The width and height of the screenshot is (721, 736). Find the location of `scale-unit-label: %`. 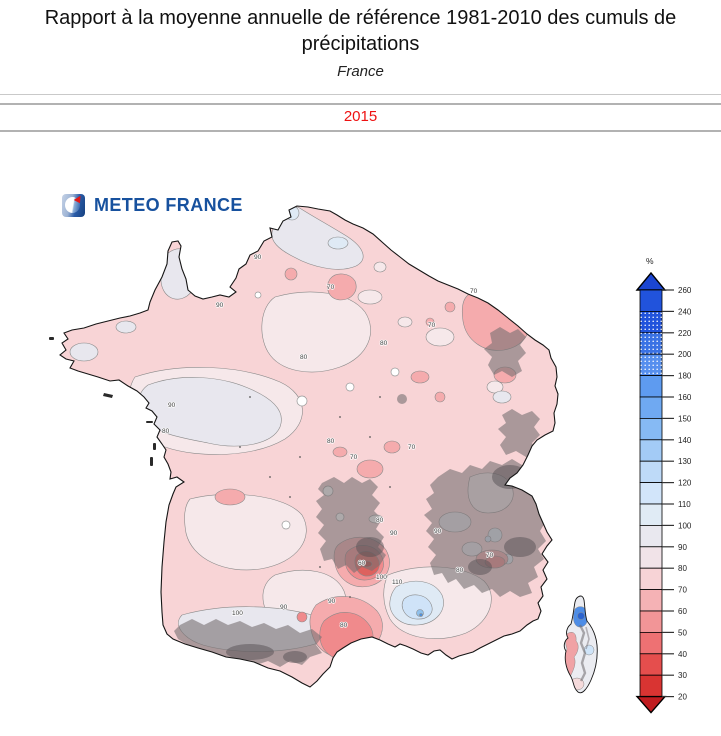

scale-unit-label: % is located at coordinates (650, 261).